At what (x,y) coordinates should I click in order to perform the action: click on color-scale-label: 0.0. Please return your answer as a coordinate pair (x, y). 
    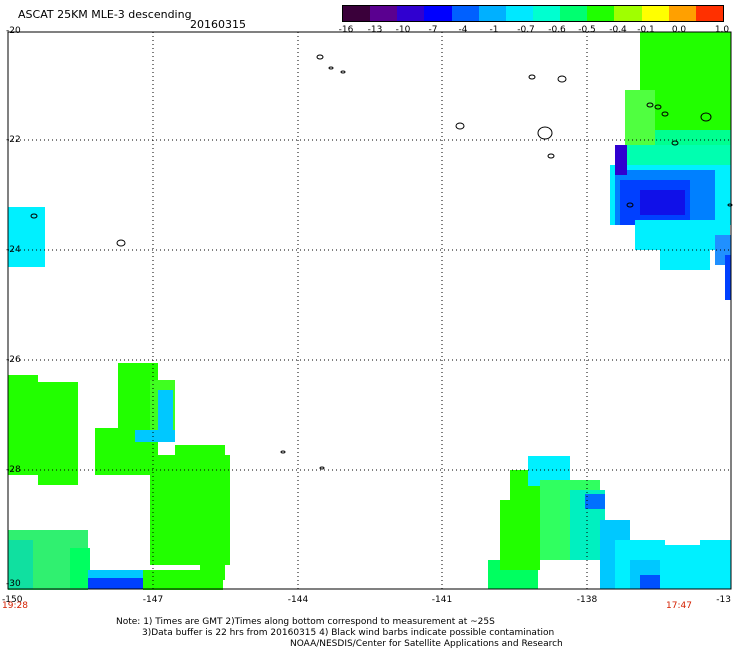
    Looking at the image, I should click on (679, 30).